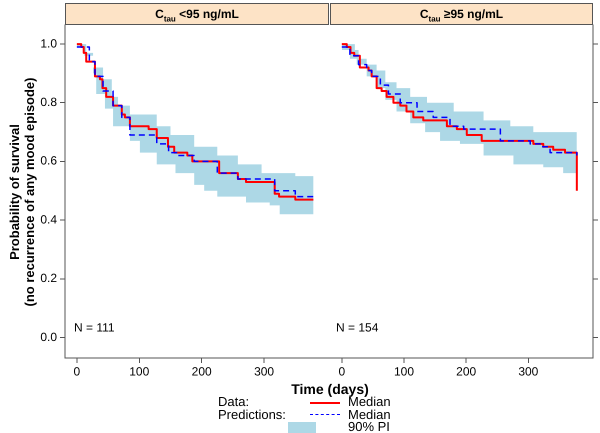 The width and height of the screenshot is (600, 433). What do you see at coordinates (369, 414) in the screenshot?
I see `legend-label: Median` at bounding box center [369, 414].